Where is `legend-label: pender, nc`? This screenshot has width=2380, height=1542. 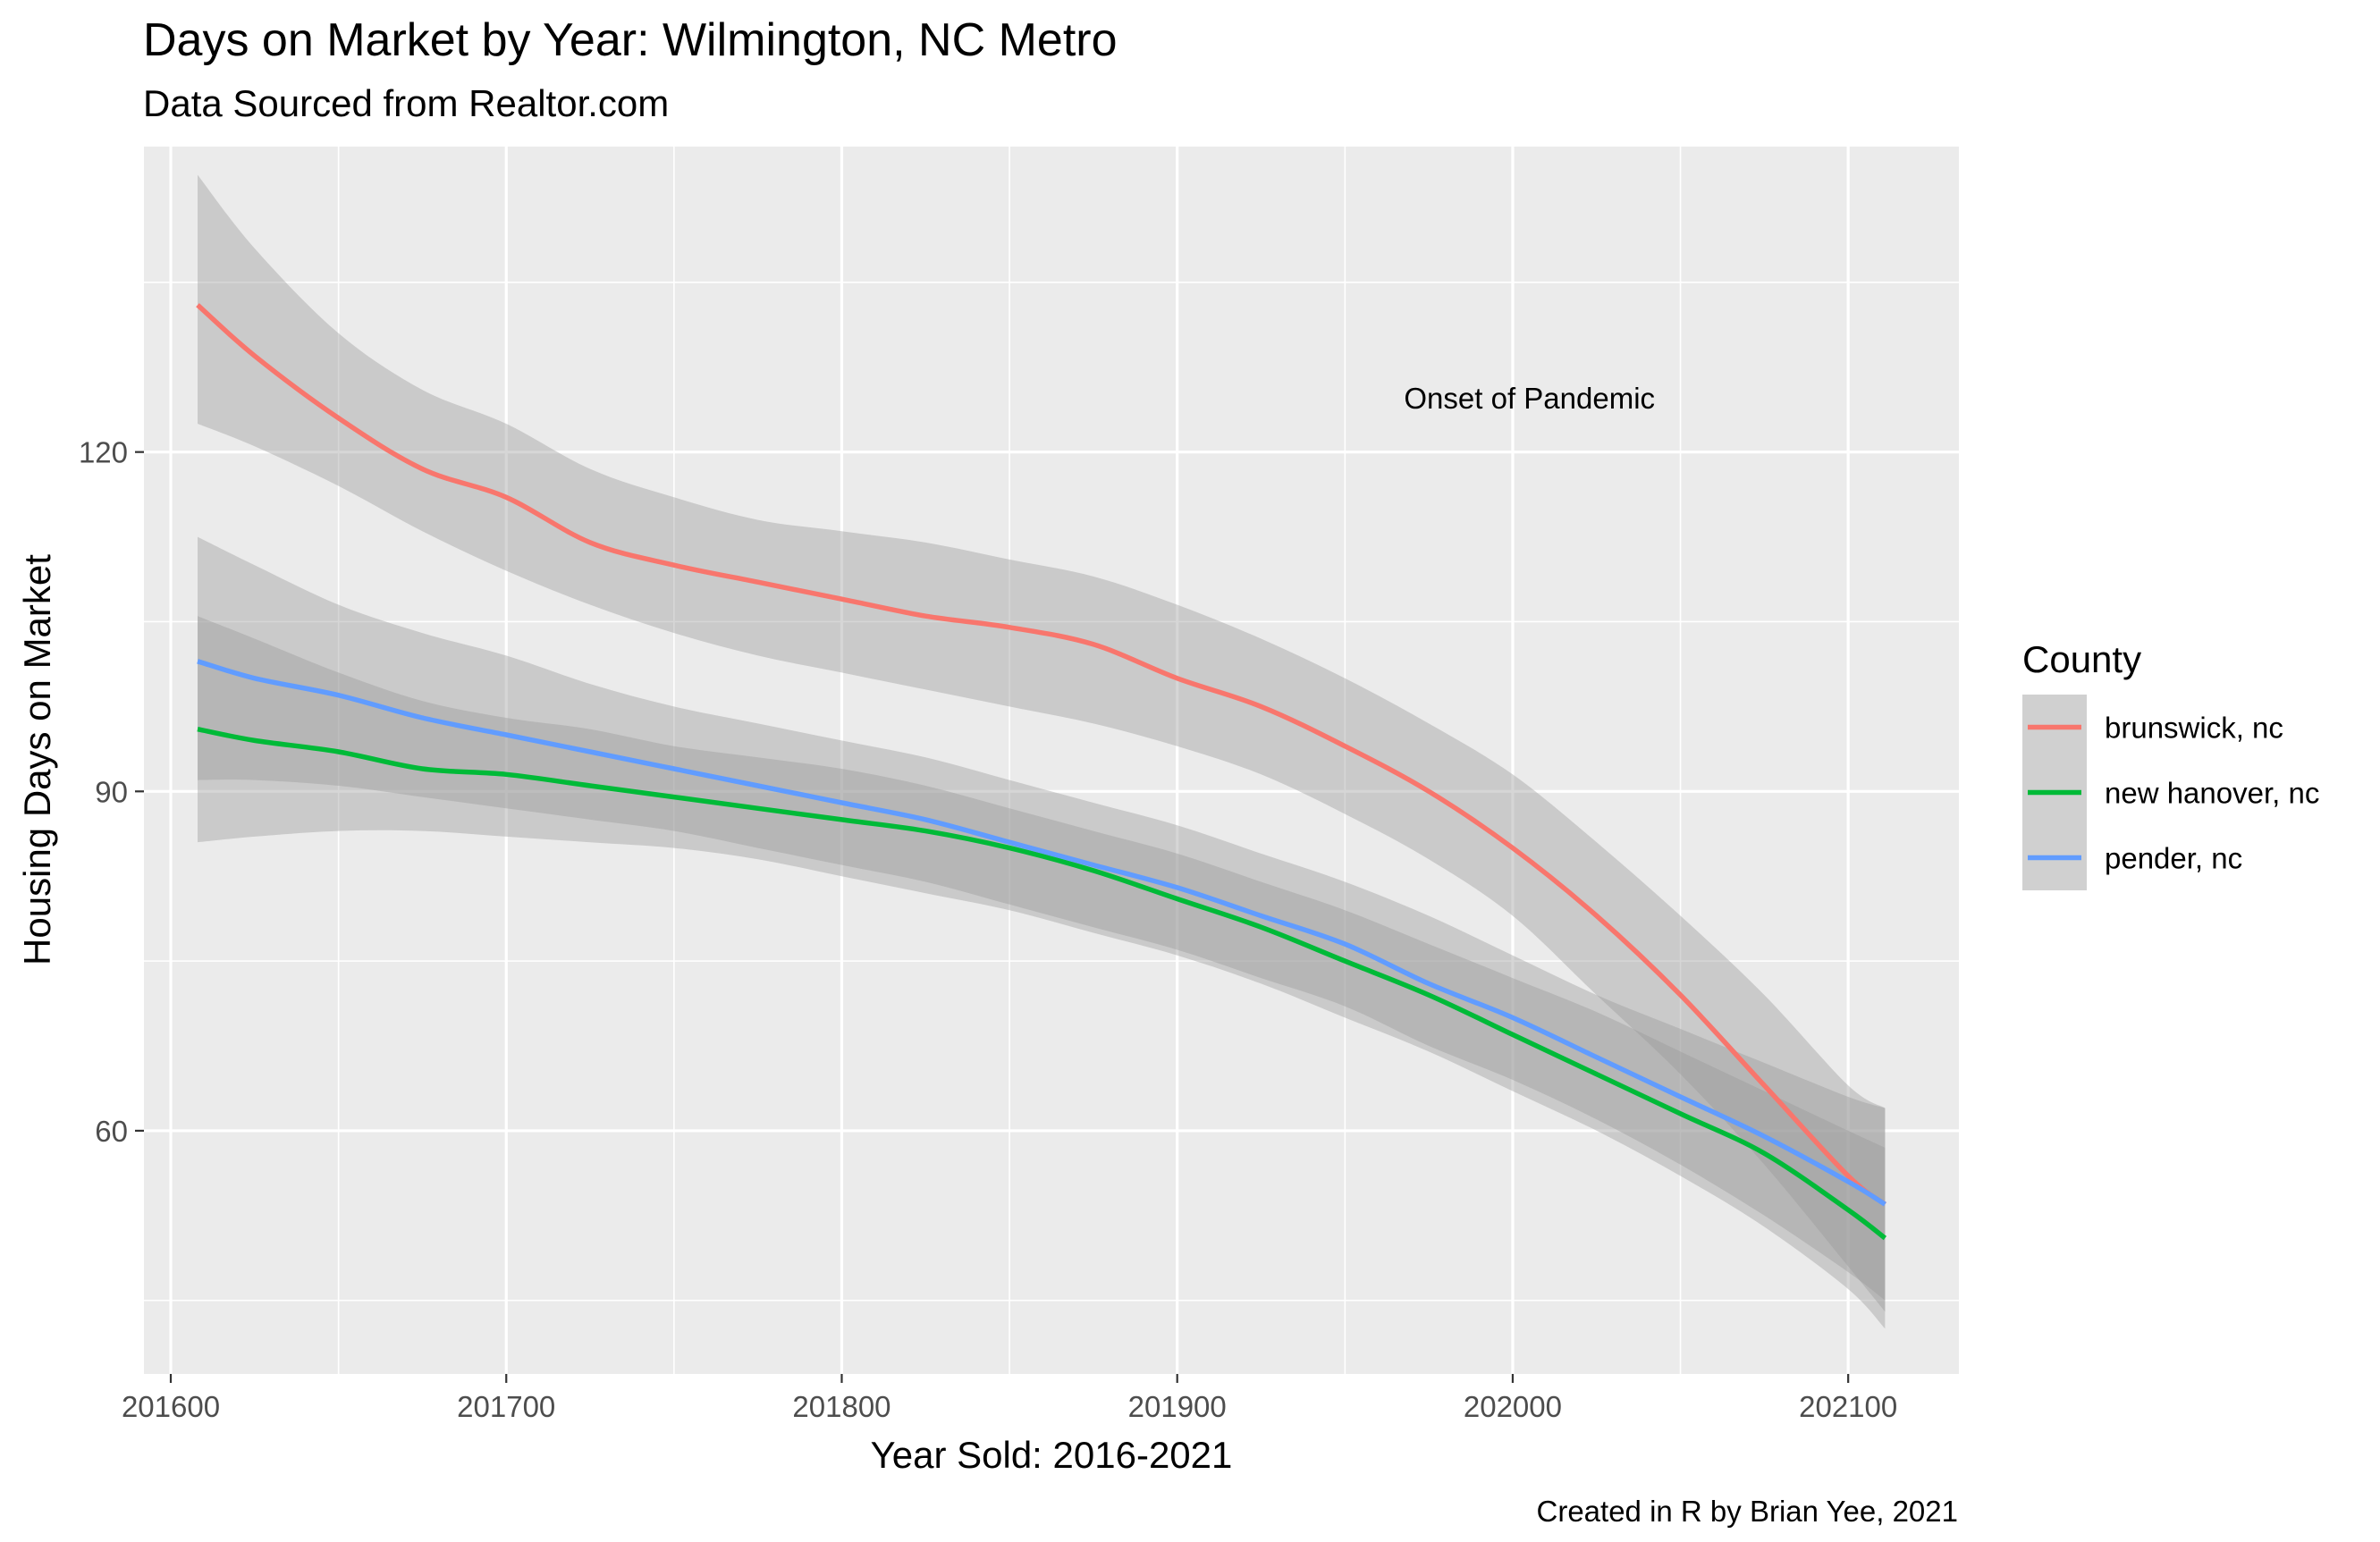 legend-label: pender, nc is located at coordinates (2173, 858).